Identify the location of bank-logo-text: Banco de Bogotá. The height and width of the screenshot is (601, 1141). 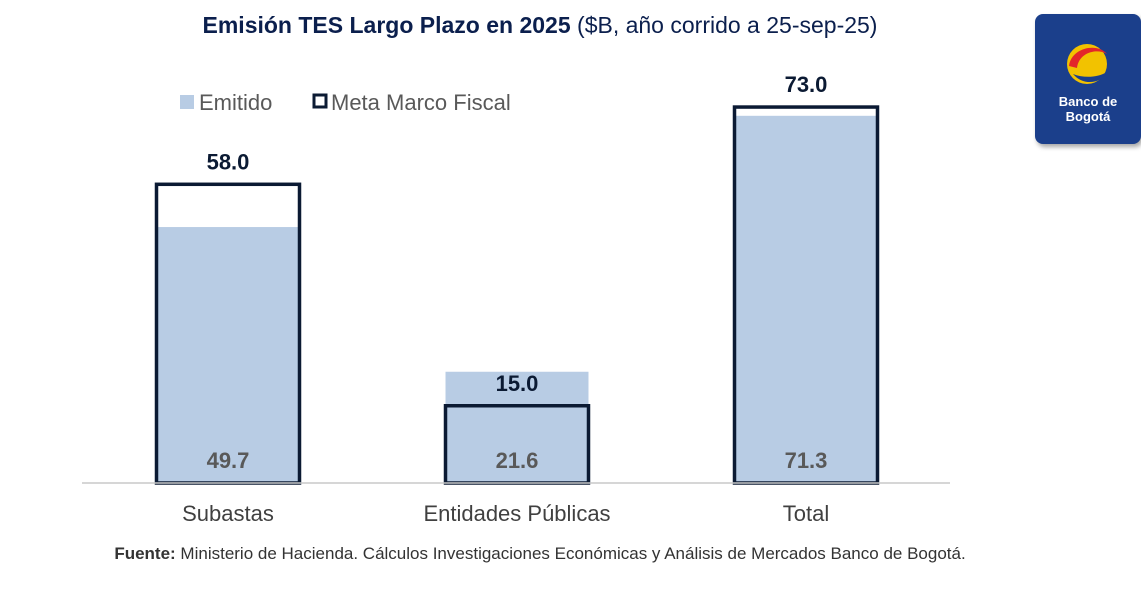
(1088, 109).